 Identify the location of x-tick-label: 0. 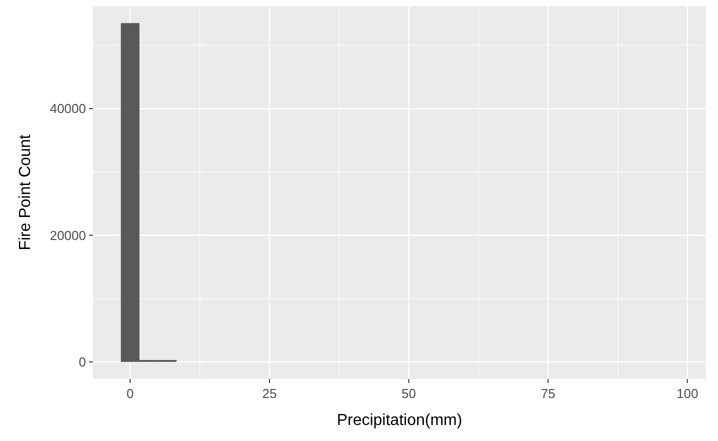
(130, 393).